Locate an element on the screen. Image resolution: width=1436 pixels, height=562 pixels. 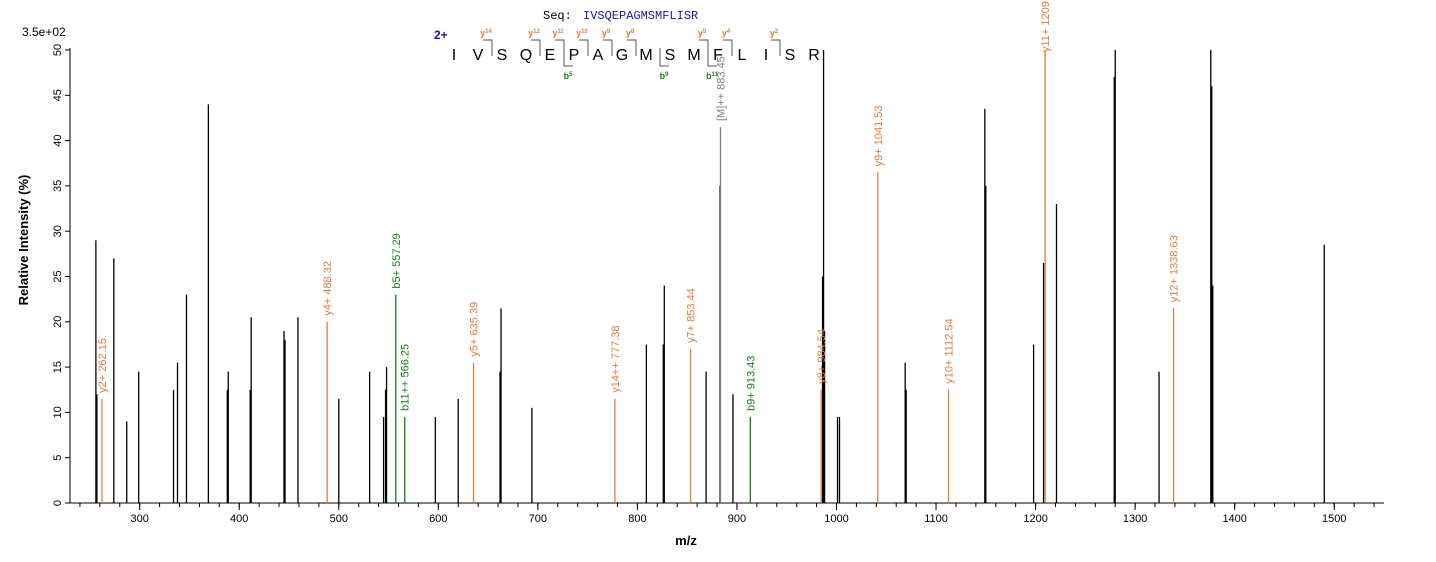
y-ion-marker: y11 is located at coordinates (558, 33).